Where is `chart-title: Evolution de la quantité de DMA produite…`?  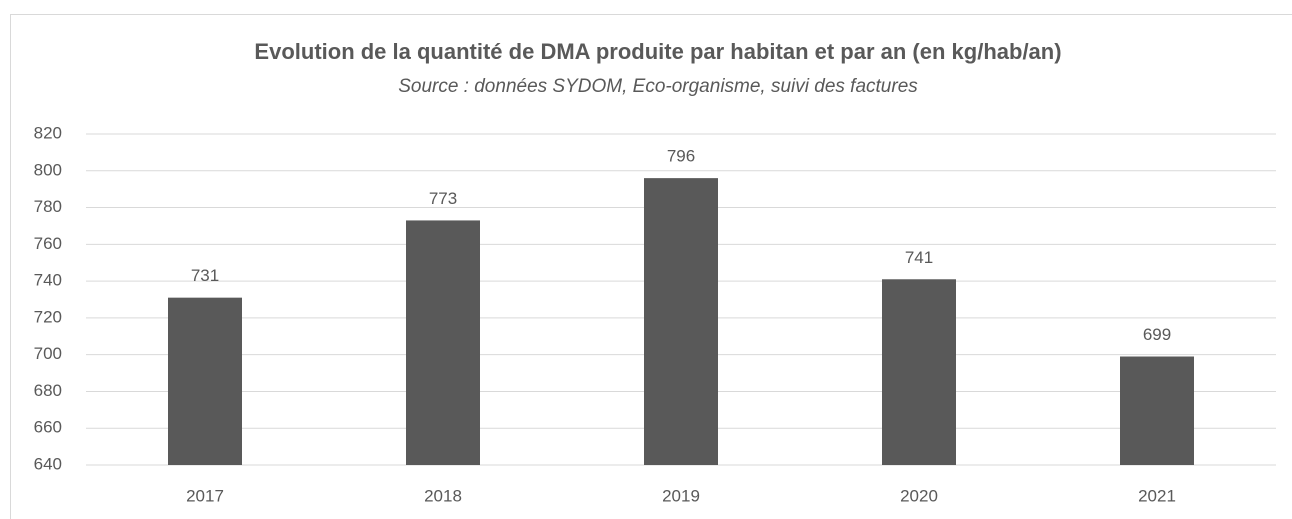
chart-title: Evolution de la quantité de DMA produite… is located at coordinates (657, 51).